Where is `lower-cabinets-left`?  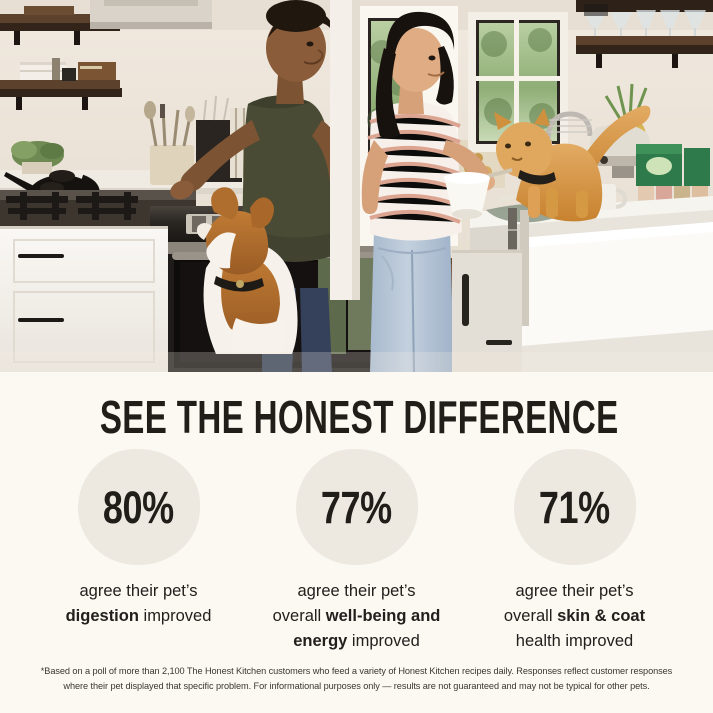
lower-cabinets-left is located at coordinates (84, 299).